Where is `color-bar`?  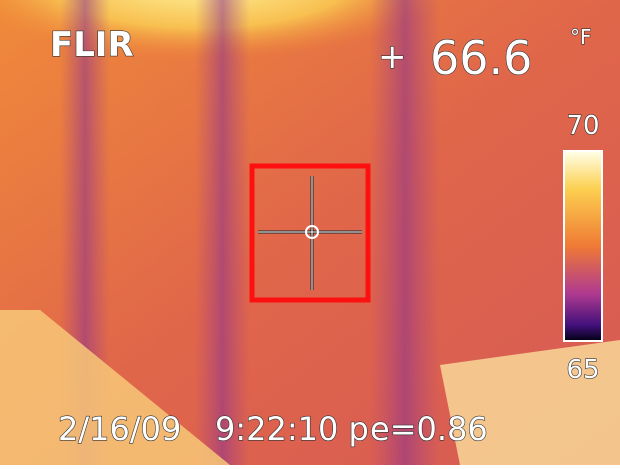 color-bar is located at coordinates (583, 246).